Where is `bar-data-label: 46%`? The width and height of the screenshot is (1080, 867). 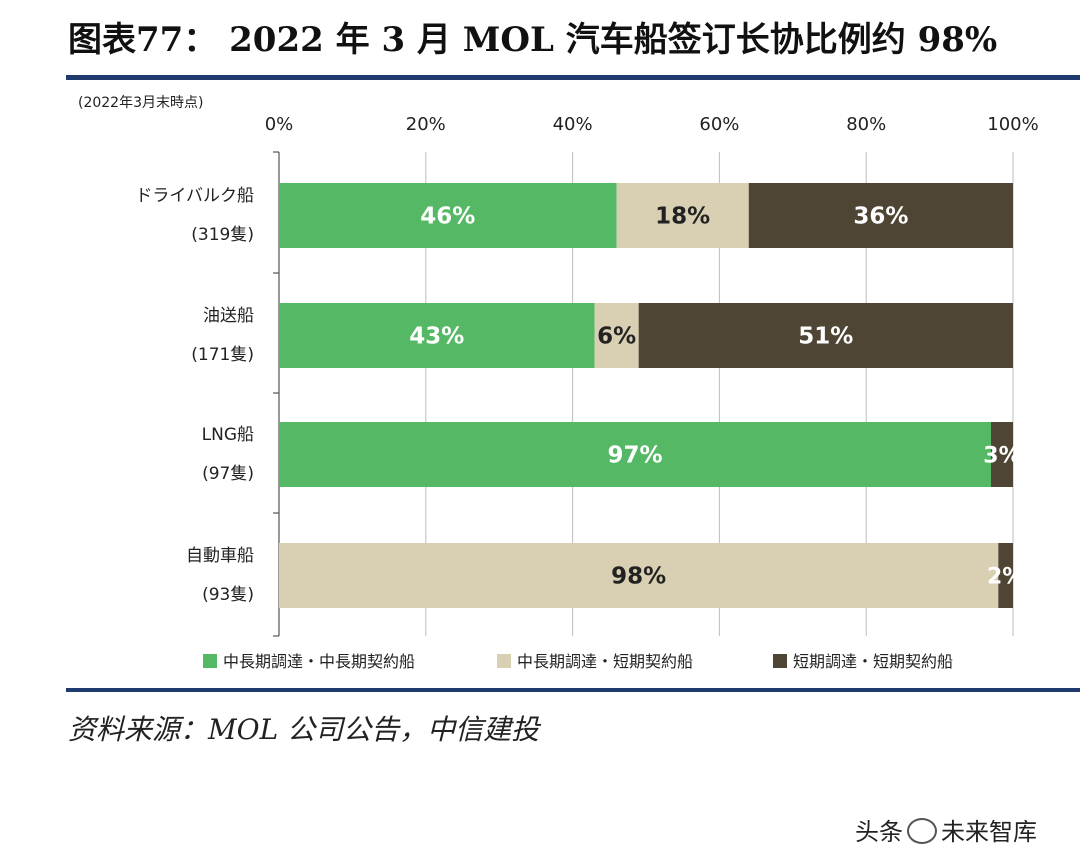
bar-data-label: 46% is located at coordinates (447, 217).